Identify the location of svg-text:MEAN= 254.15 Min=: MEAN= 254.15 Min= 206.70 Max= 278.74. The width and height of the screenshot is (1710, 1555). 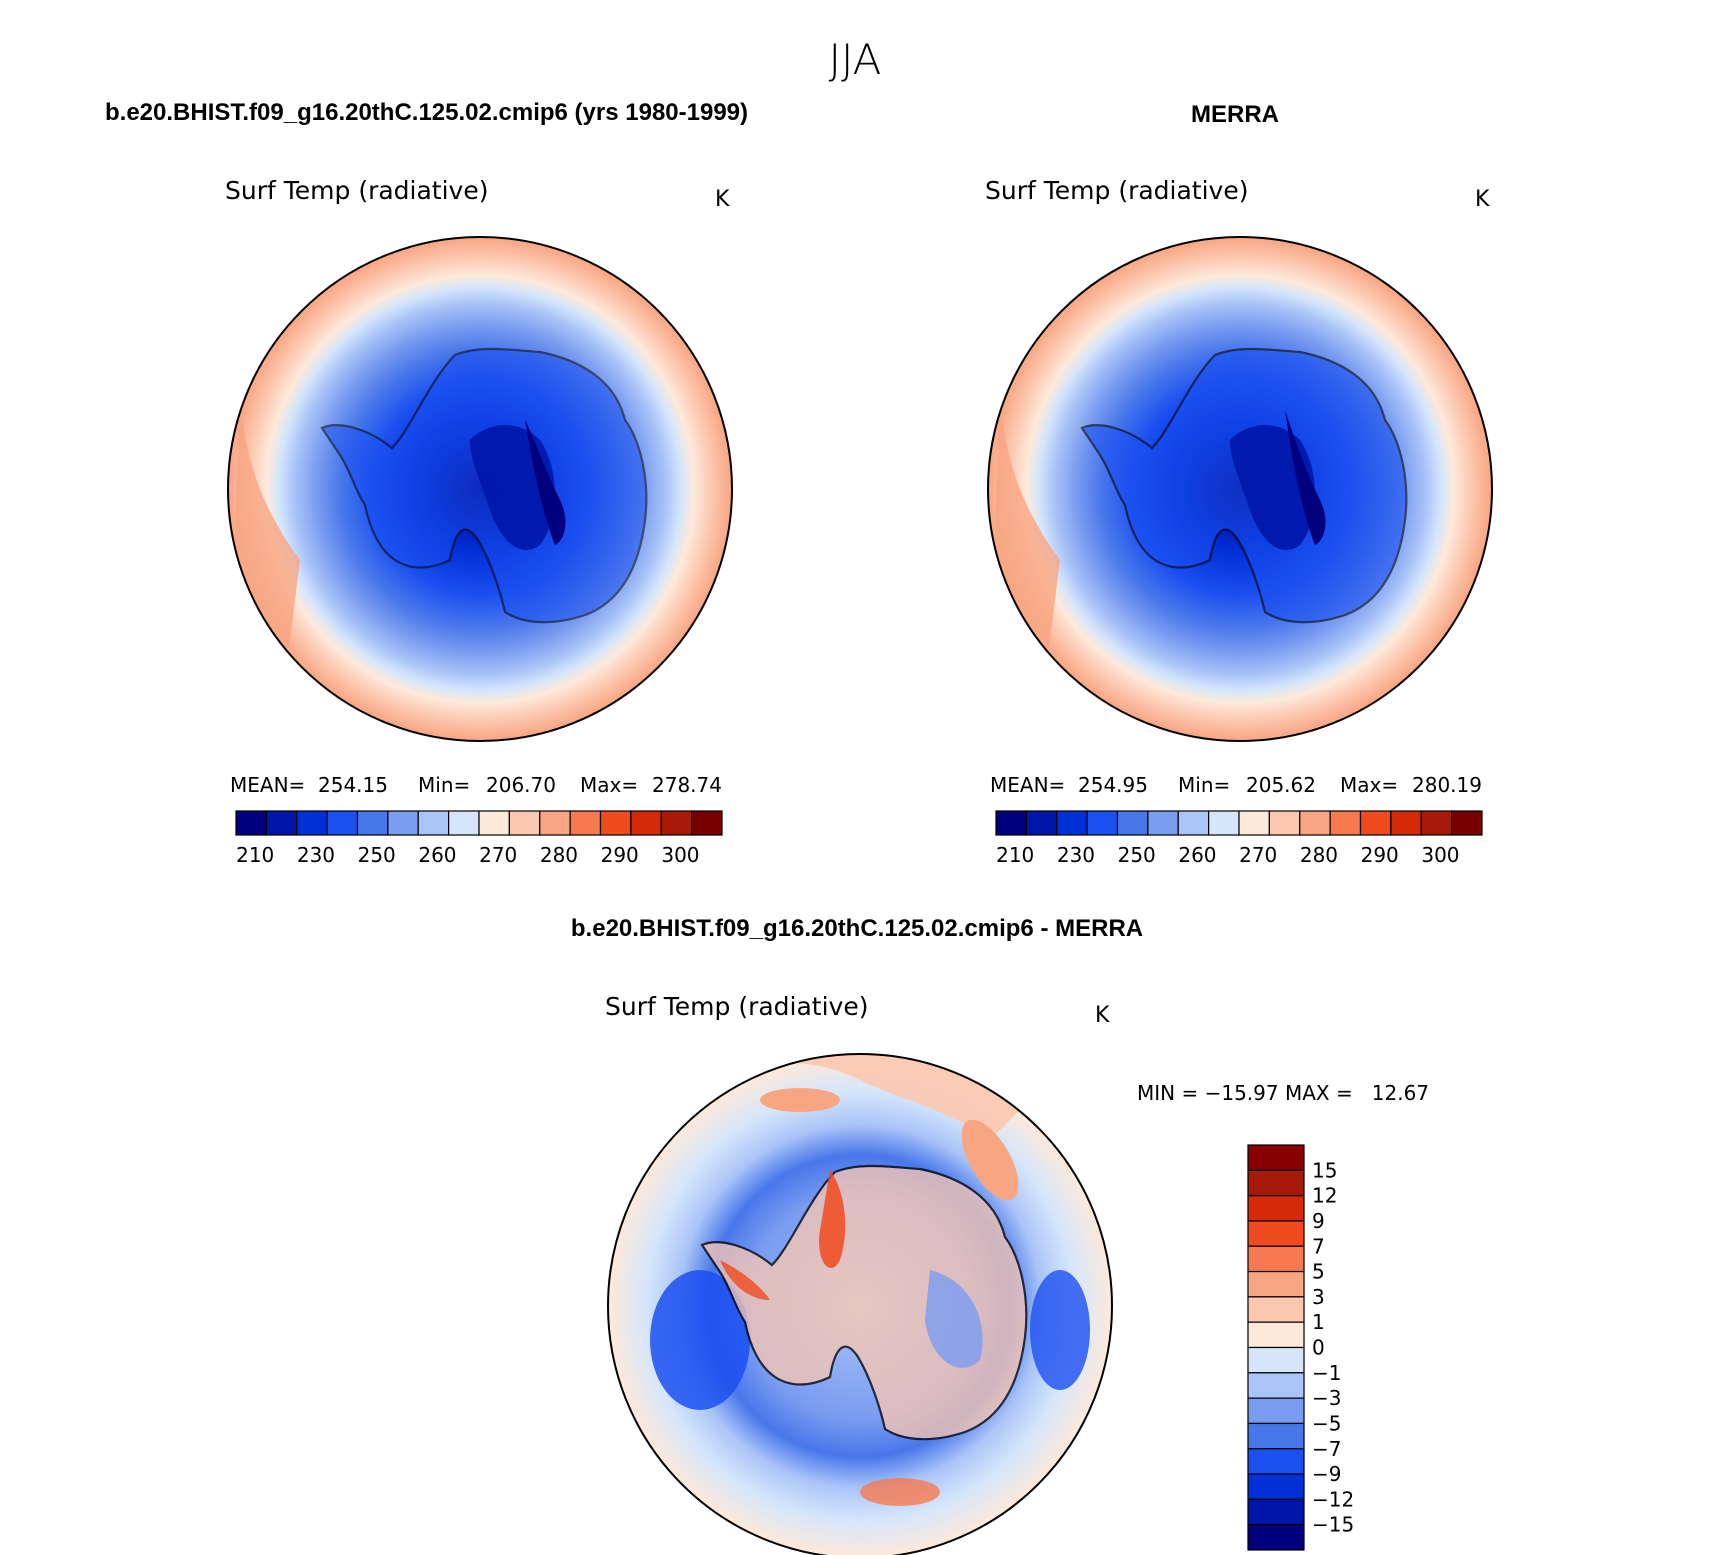
(476, 785).